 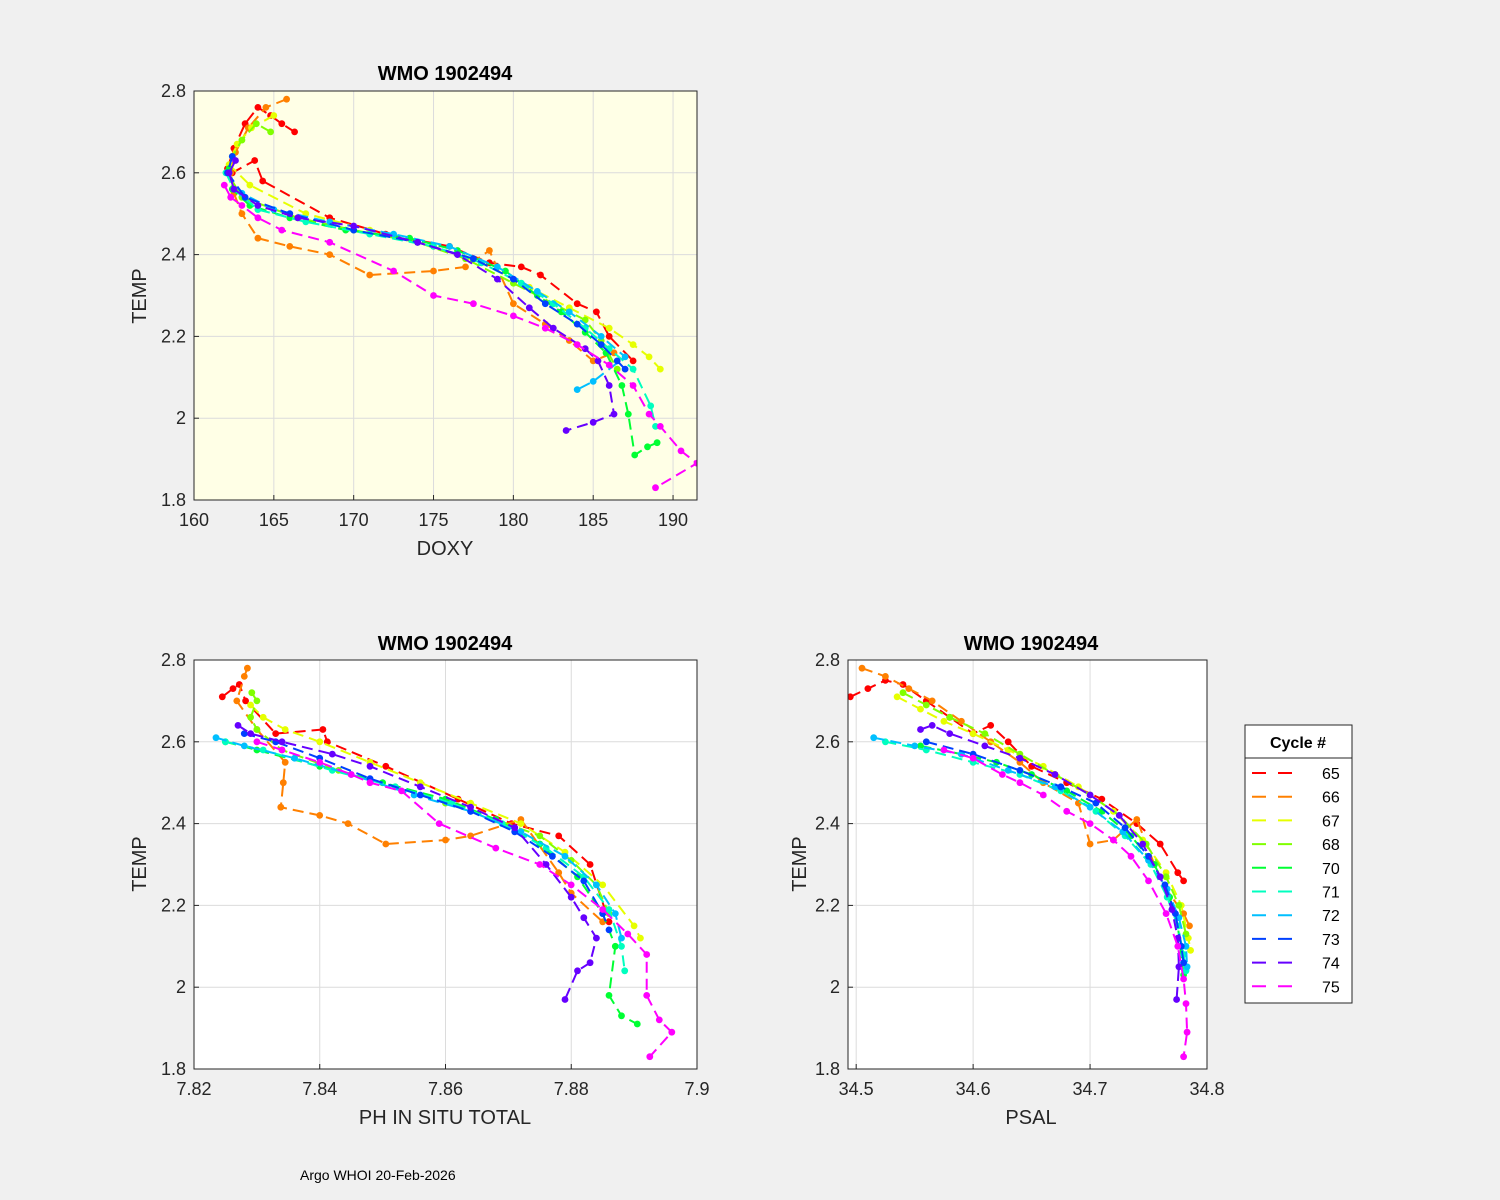 I want to click on x-tick-label: 7.88, so click(x=571, y=1089).